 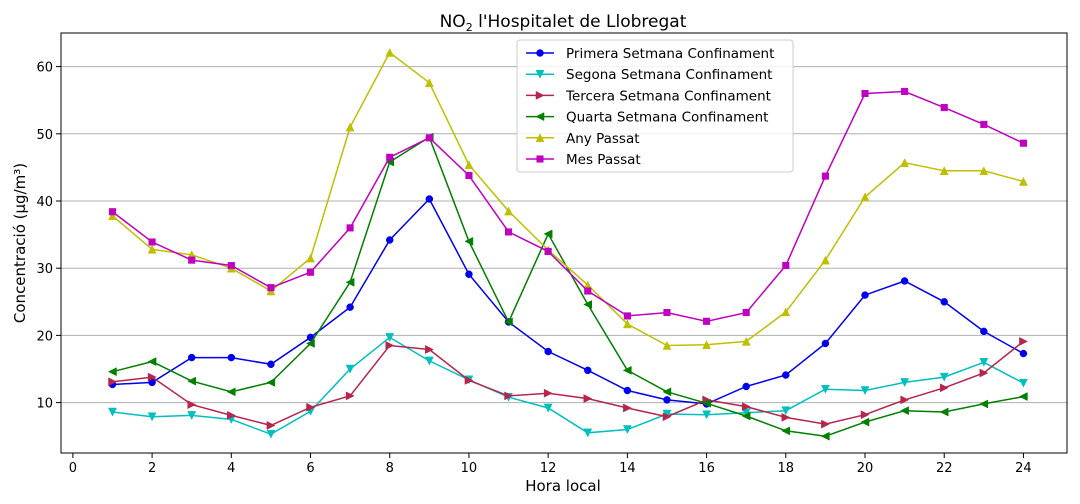 I want to click on x-axis-label: Hora local, so click(x=563, y=486).